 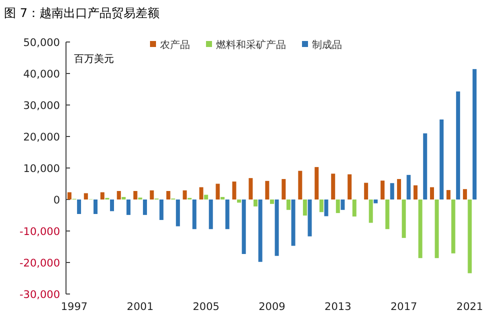 I want to click on chart-title: 图 7：越南出口产品贸易差额, so click(x=82, y=13).